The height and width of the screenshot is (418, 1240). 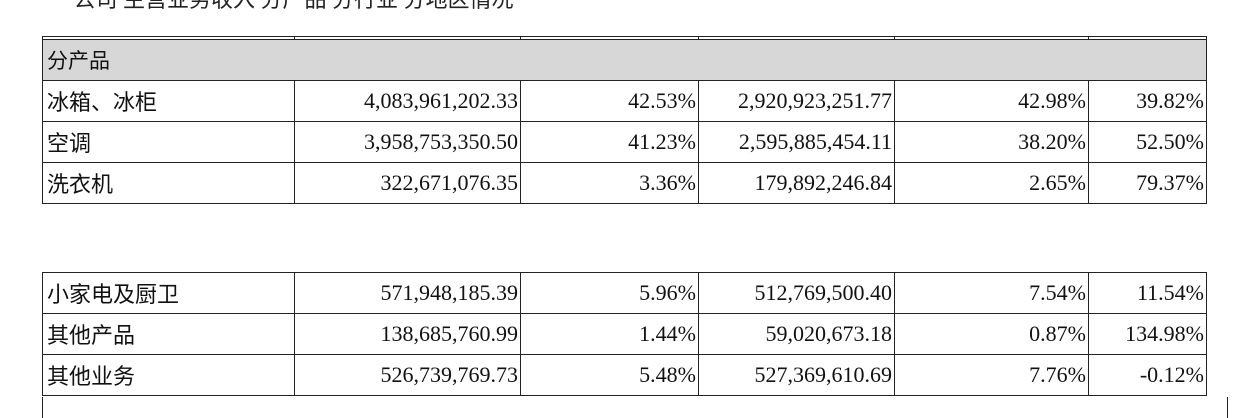 I want to click on revenue-cell: 138,685,760.99, so click(x=407, y=334).